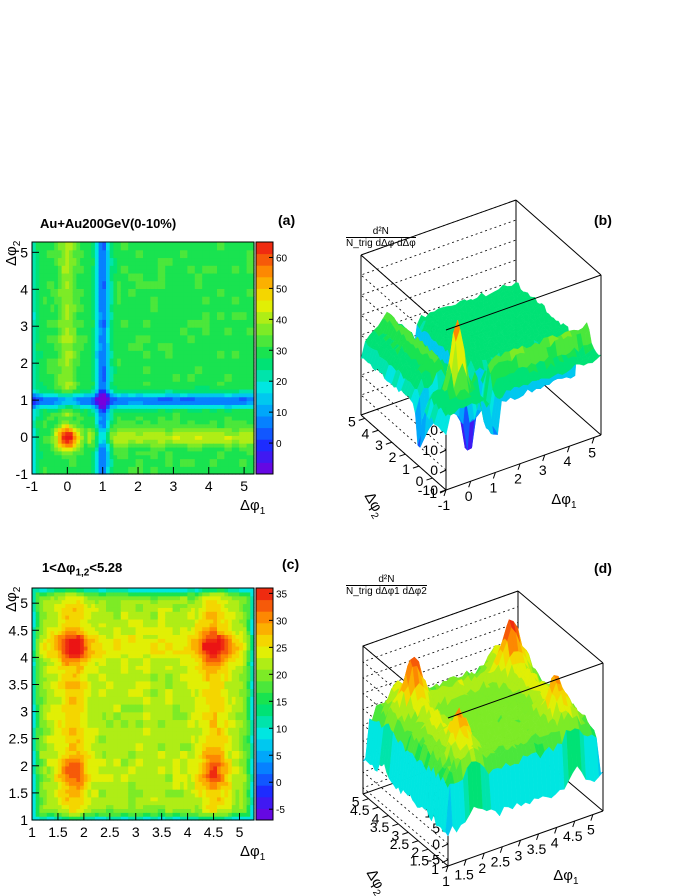 The image size is (692, 896). Describe the element at coordinates (24, 400) in the screenshot. I see `y-tick-label: 1` at that location.